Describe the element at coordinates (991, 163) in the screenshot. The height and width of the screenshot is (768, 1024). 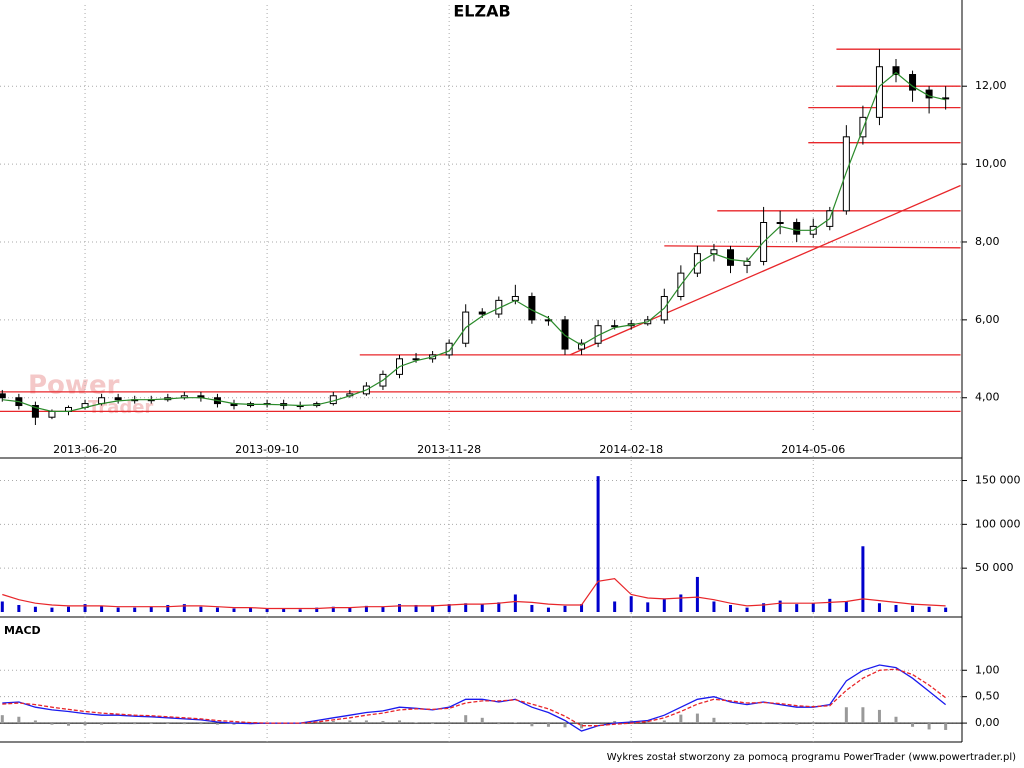
I see `y-tick-label: 10,00` at that location.